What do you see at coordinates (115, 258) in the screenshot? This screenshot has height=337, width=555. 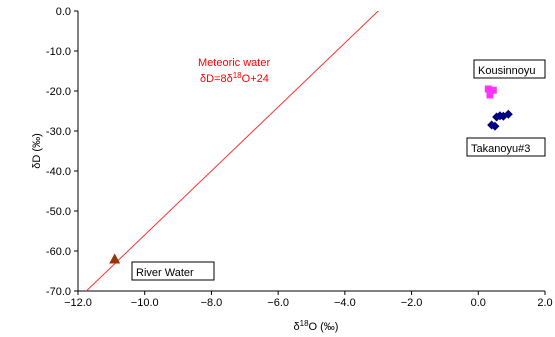 I see `river-water-point` at bounding box center [115, 258].